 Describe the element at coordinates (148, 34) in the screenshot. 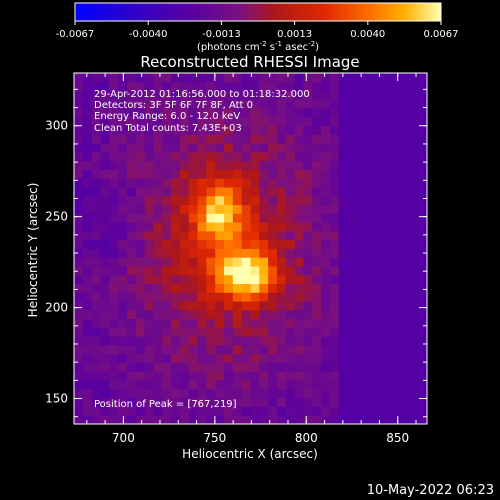

I see `colorbar-tick-label: -0.0040` at that location.